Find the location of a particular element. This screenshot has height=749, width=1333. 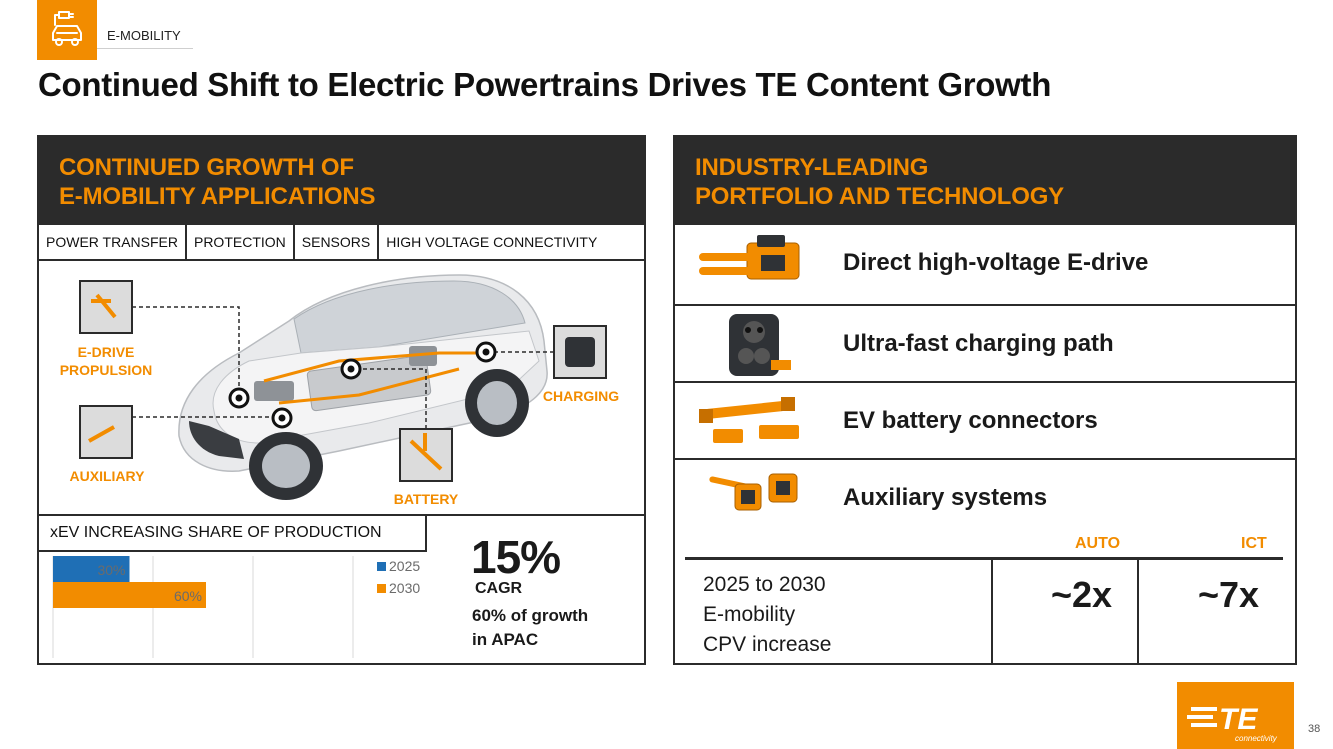

edrive-propulsion-label: E-DRIVE PROPULSION is located at coordinates (106, 361).